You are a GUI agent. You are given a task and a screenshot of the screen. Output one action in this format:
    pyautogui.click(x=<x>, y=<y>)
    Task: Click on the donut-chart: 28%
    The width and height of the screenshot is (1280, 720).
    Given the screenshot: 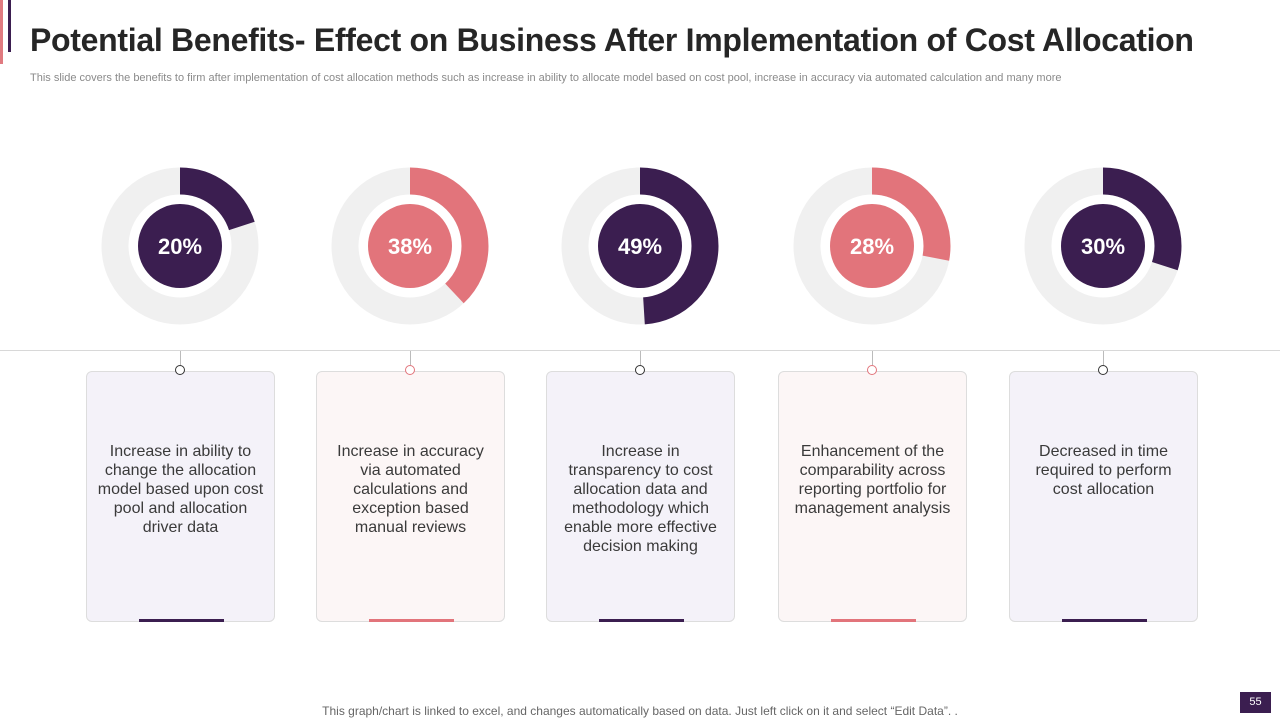 What is the action you would take?
    pyautogui.click(x=872, y=246)
    